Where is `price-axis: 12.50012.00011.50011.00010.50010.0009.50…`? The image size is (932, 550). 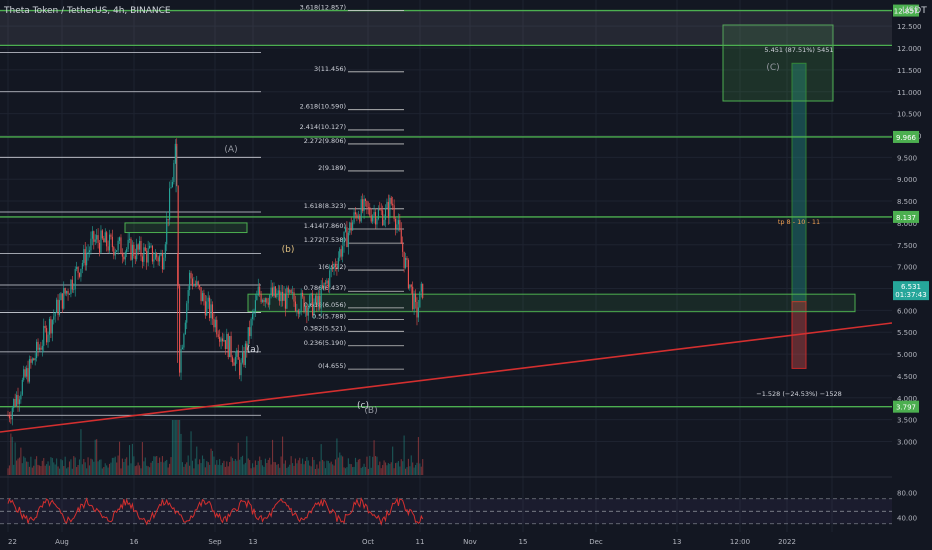 price-axis: 12.50012.00011.50011.00010.50010.0009.50… is located at coordinates (912, 266).